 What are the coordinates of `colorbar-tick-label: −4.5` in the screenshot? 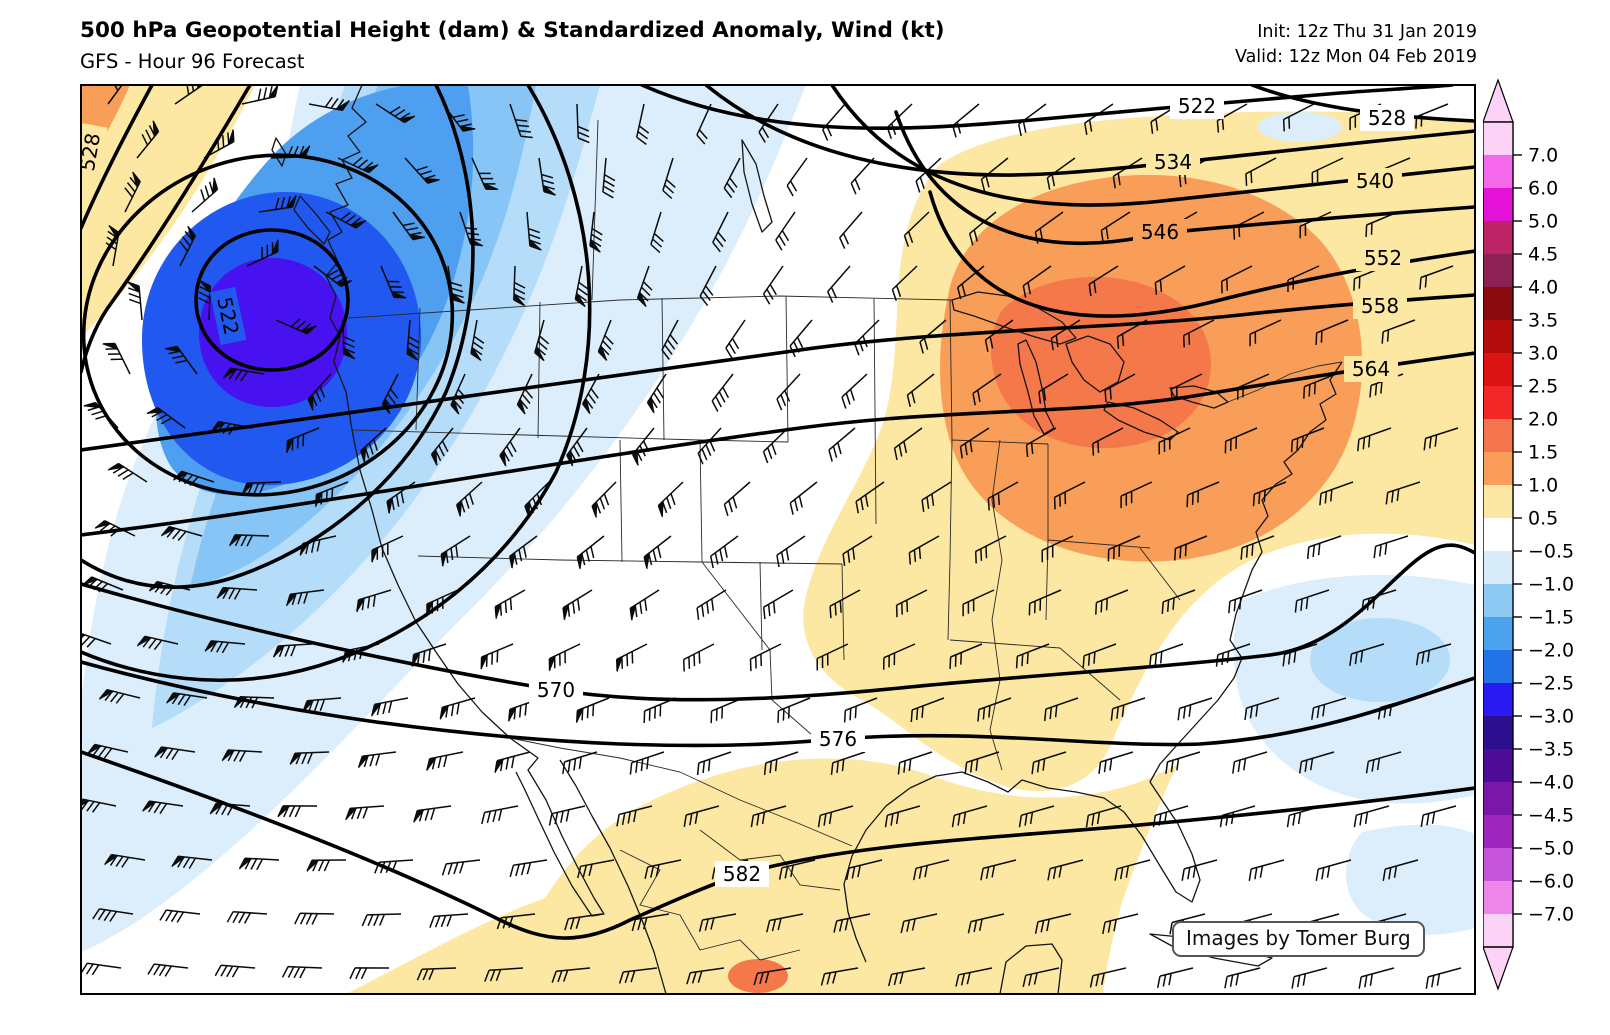 It's located at (1551, 816).